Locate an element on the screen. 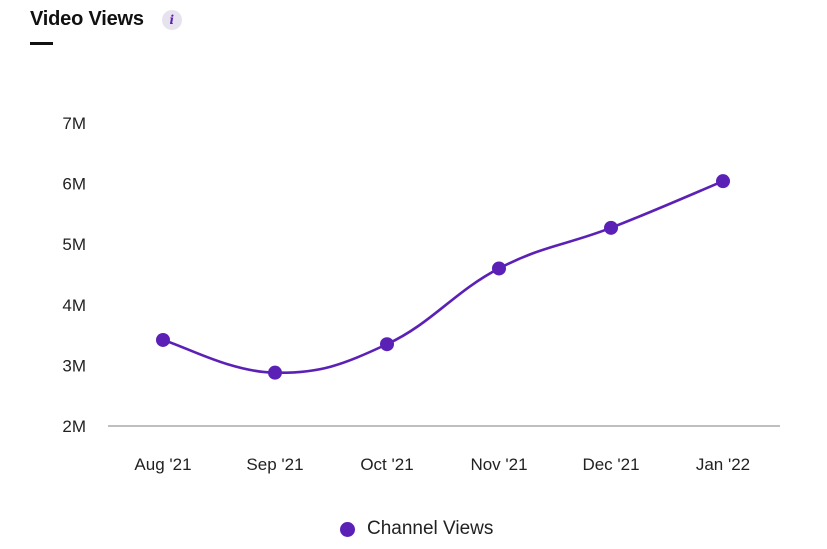 The height and width of the screenshot is (549, 827). x-tick-label: Oct '21 is located at coordinates (386, 464).